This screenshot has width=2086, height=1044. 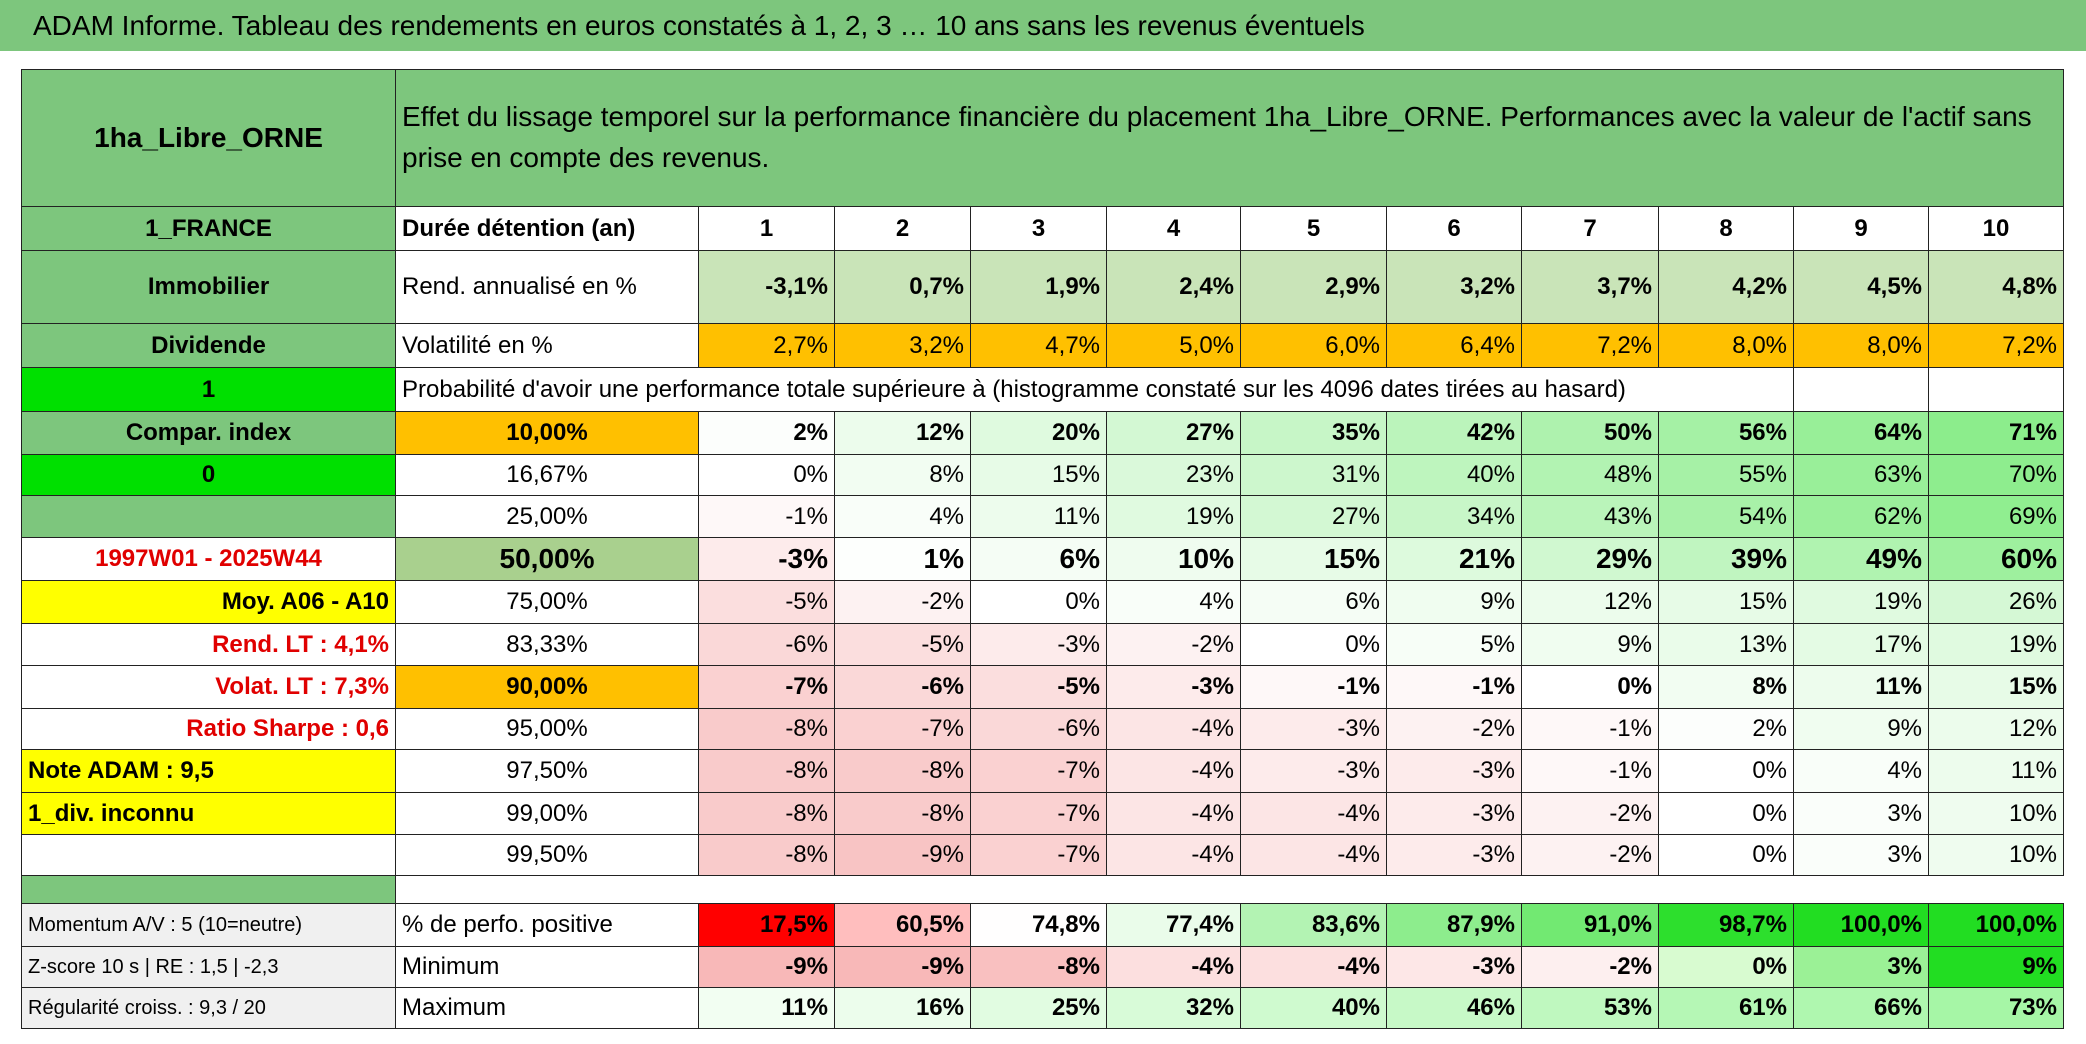 What do you see at coordinates (766, 925) in the screenshot?
I see `value-cell: 17,5%` at bounding box center [766, 925].